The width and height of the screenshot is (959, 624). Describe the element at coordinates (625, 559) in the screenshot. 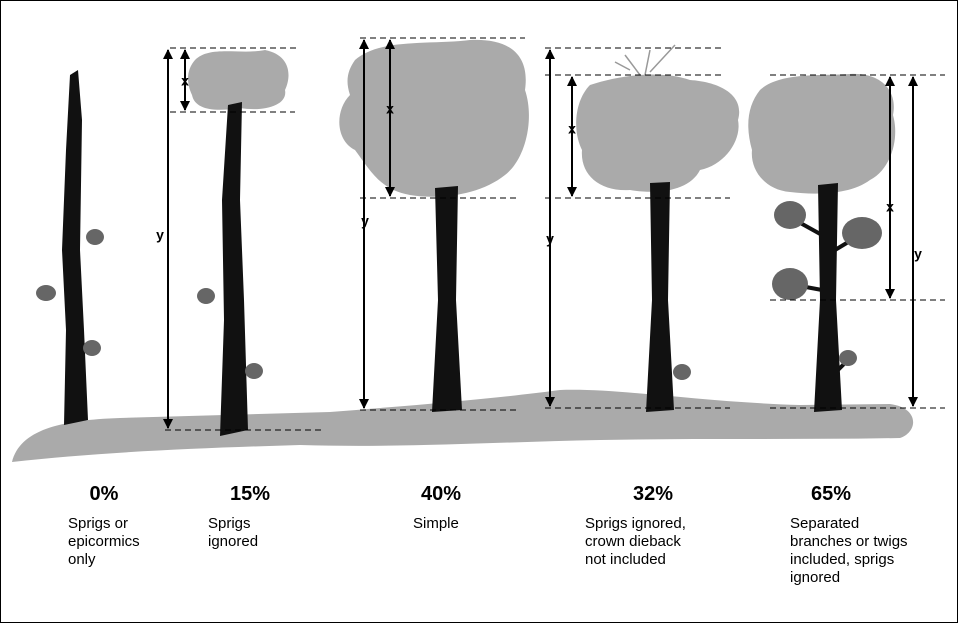

I see `caption-line: not included` at that location.